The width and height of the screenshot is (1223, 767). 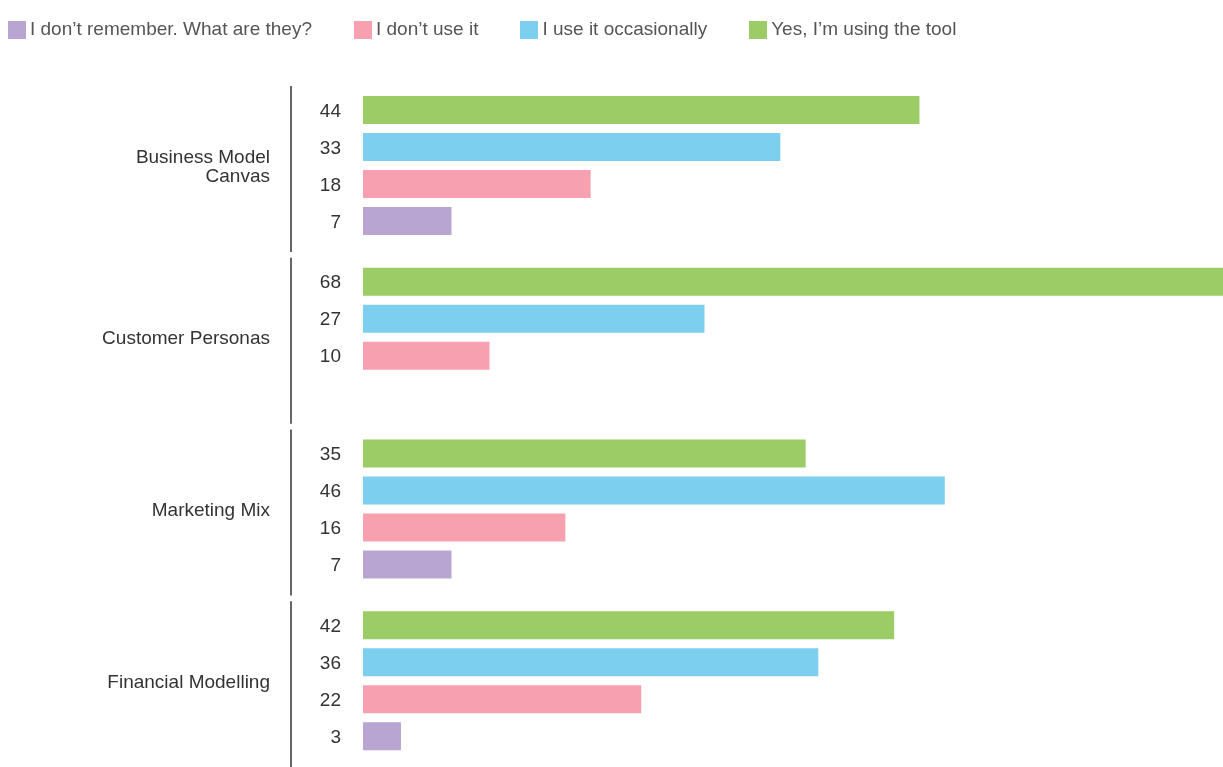 I want to click on data-label: 44, so click(x=330, y=110).